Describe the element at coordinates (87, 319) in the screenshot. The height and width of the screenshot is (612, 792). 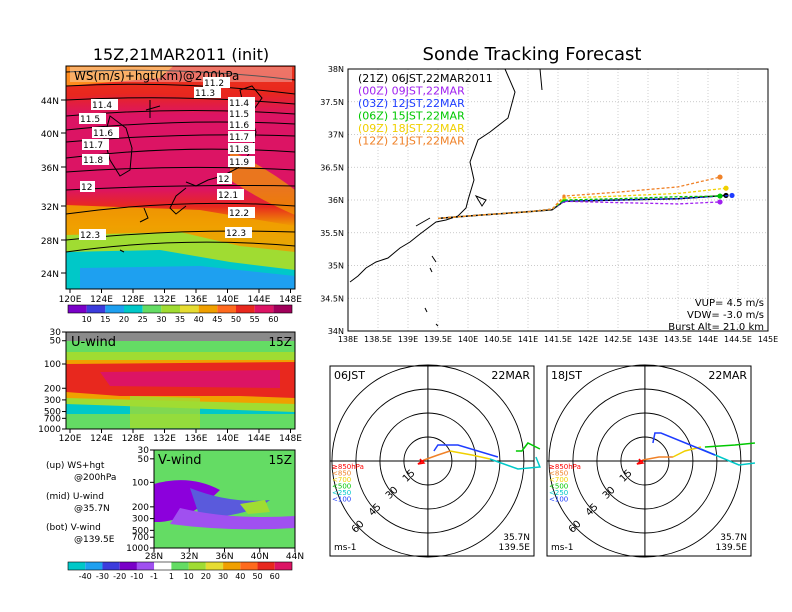
I see `ws-colorbar-label: 10` at that location.